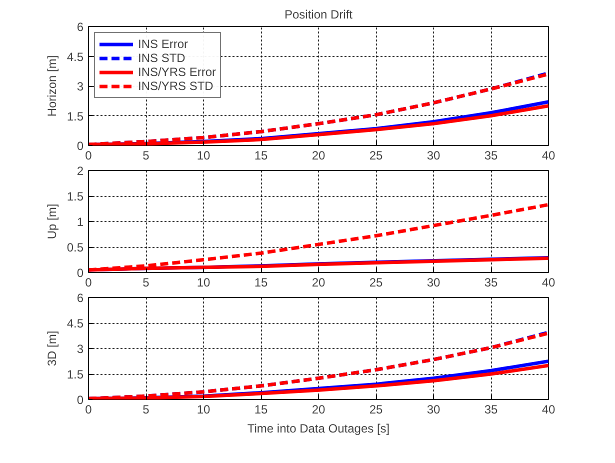  I want to click on y-tick-label: 1, so click(80, 222).